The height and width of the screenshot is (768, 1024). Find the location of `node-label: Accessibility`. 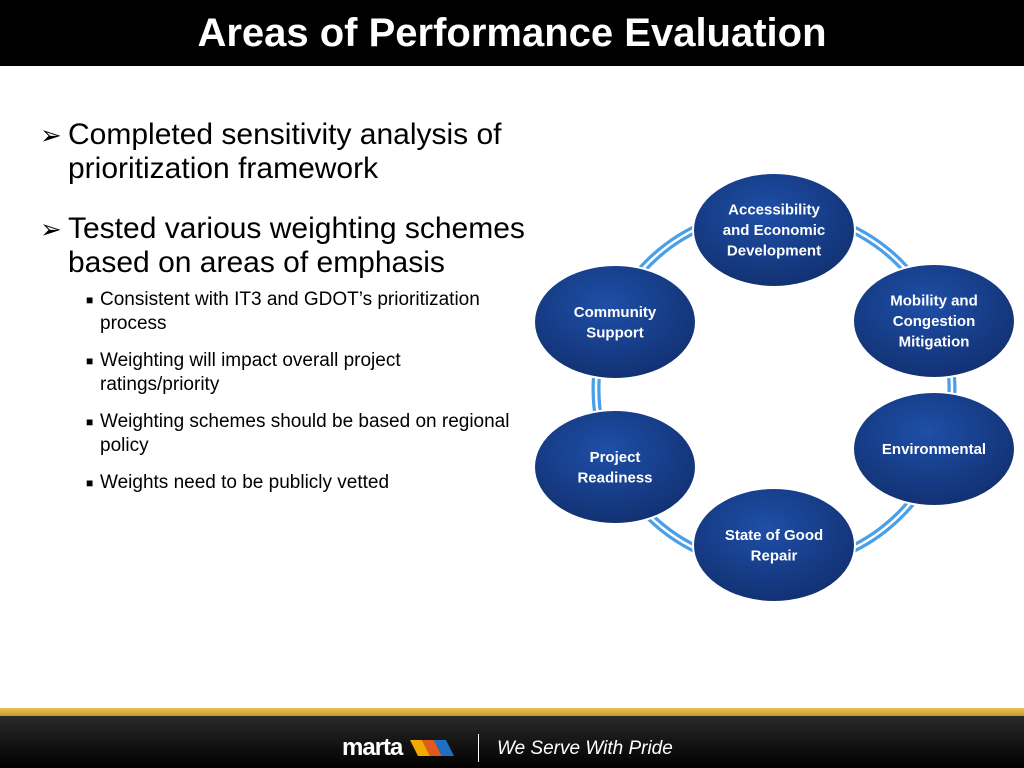

node-label: Accessibility is located at coordinates (774, 210).